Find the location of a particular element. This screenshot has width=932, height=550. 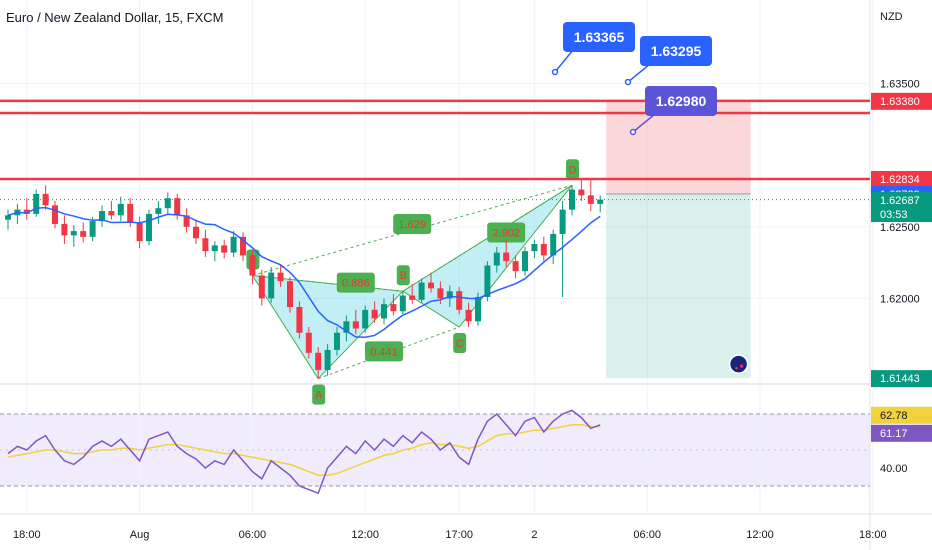

pattern-ratio: 0.886 is located at coordinates (355, 282).